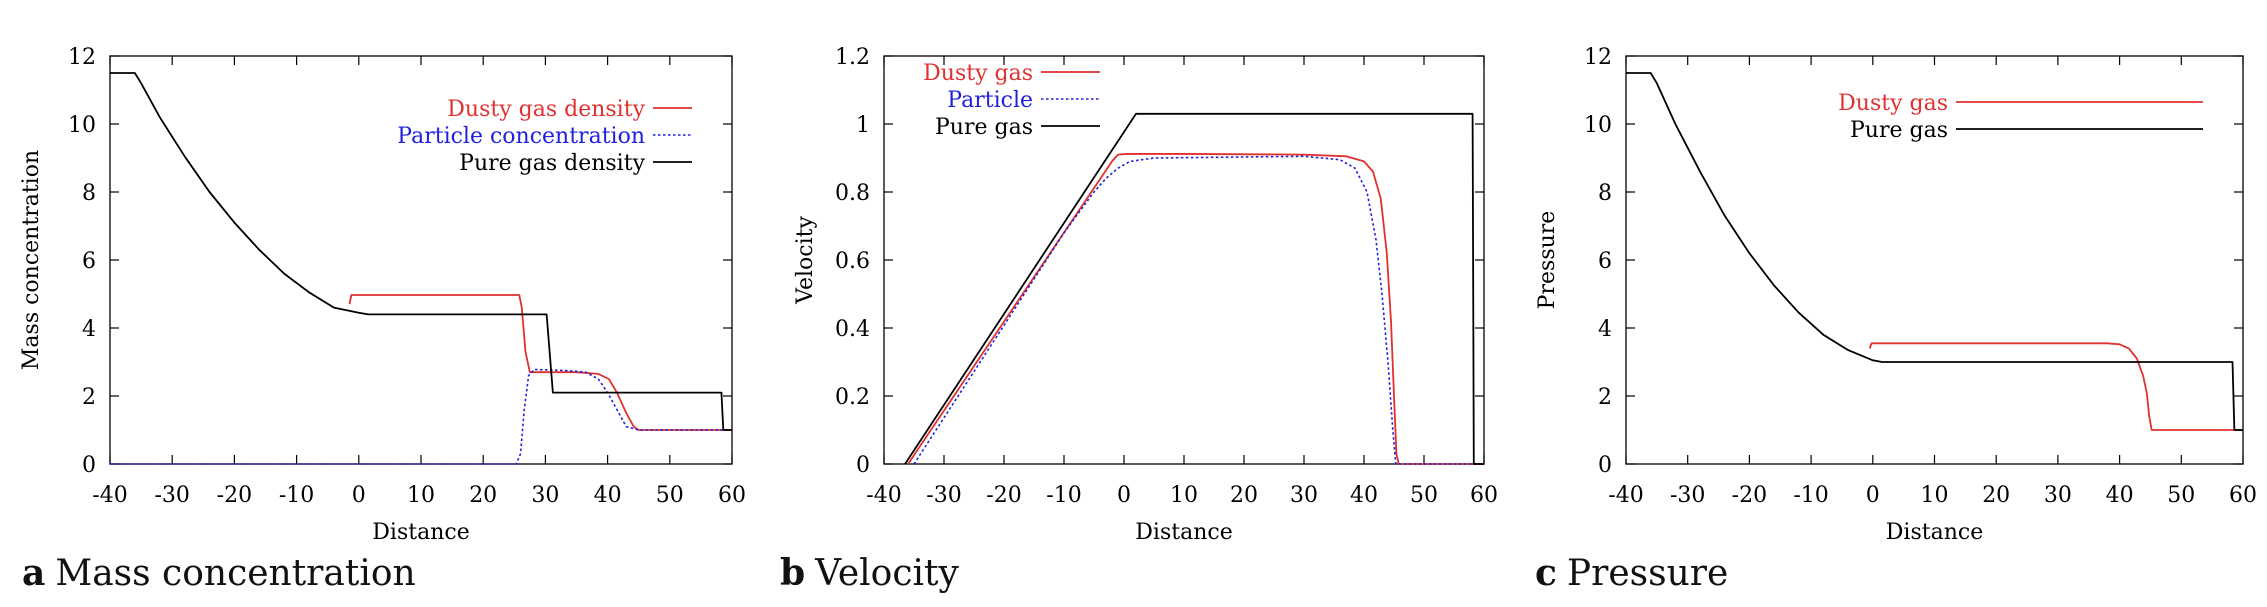 This screenshot has width=2267, height=607. I want to click on y-tick-label: 0.8, so click(852, 193).